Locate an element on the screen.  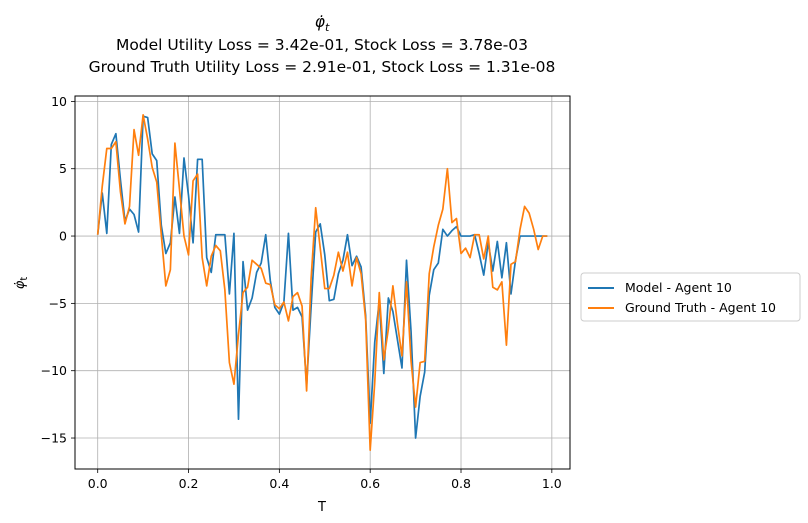
x-tick-label: 1.0 is located at coordinates (552, 483).